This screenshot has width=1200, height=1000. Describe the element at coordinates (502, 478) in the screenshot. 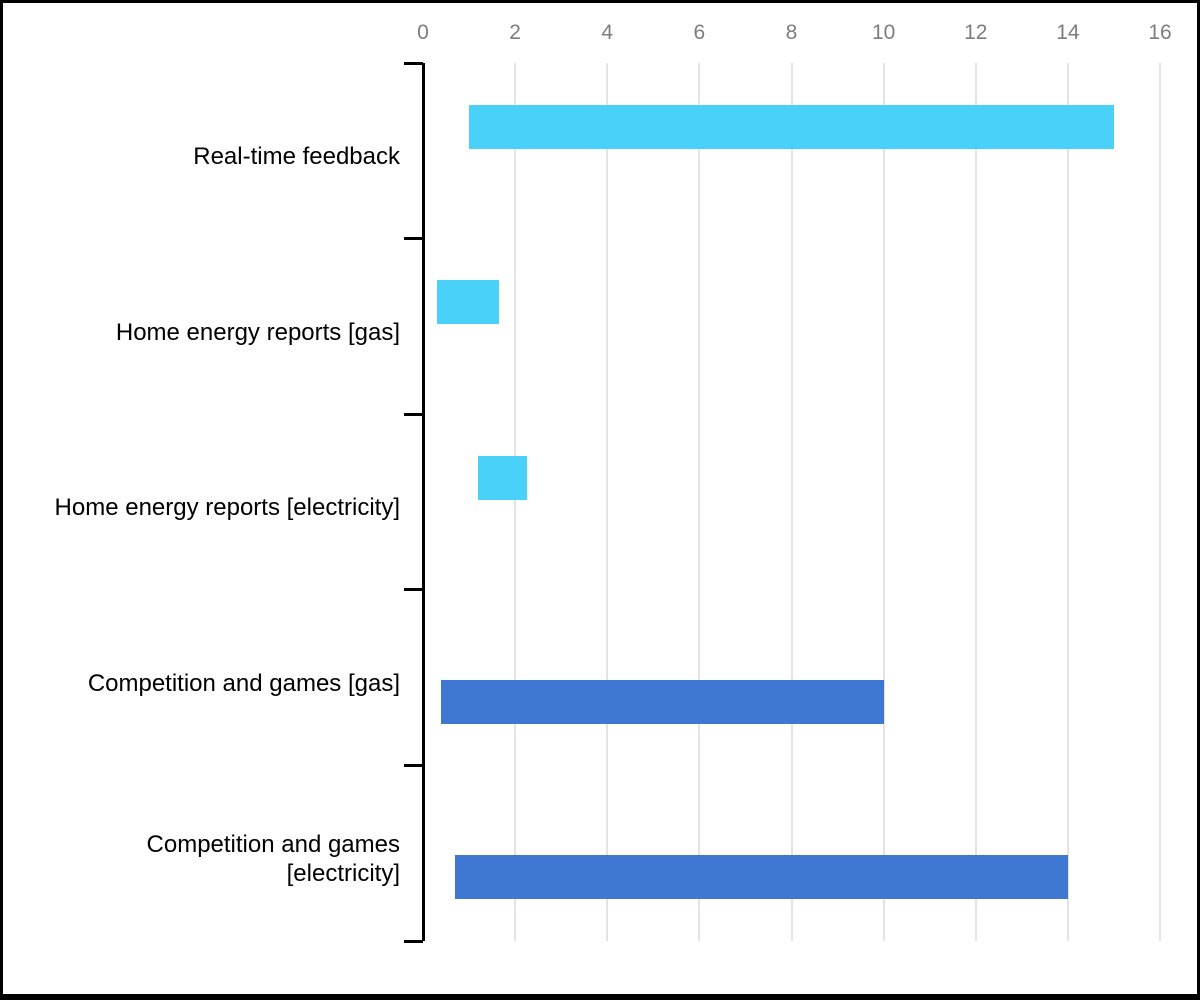

I see `bar-home-energy-reports-electricity` at that location.